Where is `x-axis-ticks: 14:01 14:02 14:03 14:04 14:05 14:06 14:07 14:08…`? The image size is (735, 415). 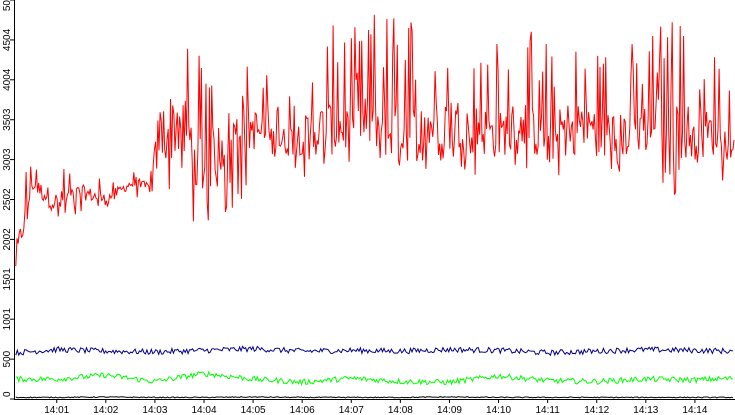 x-axis-ticks: 14:01 14:02 14:03 14:04 14:05 14:06 14:07 14:08… is located at coordinates (376, 407).